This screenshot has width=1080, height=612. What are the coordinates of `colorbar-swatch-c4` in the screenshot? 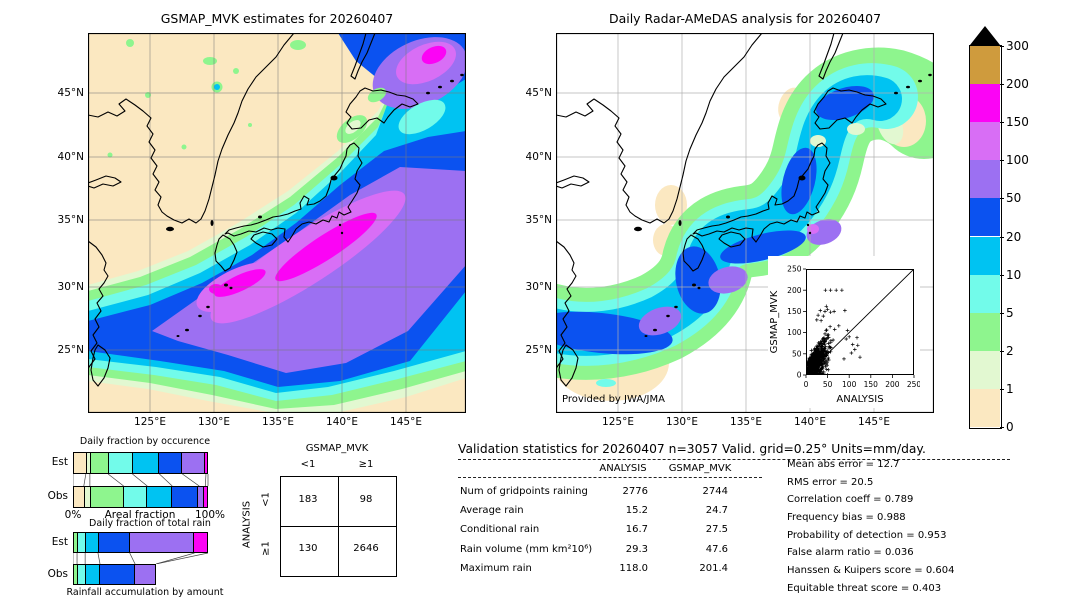 It's located at (985, 255).